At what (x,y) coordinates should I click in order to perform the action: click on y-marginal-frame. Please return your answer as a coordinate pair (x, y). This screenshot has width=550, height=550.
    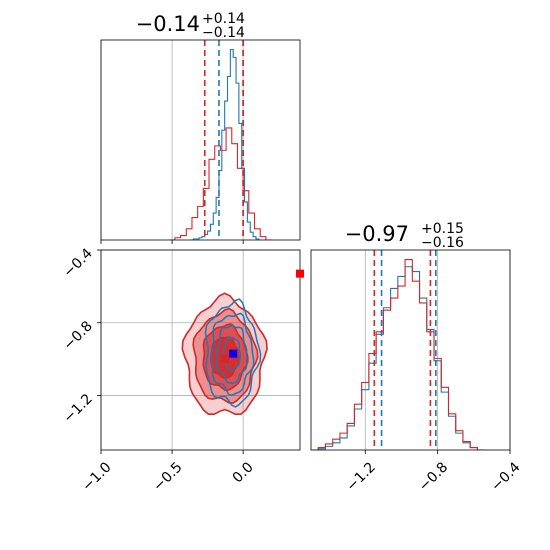
    Looking at the image, I should click on (410, 350).